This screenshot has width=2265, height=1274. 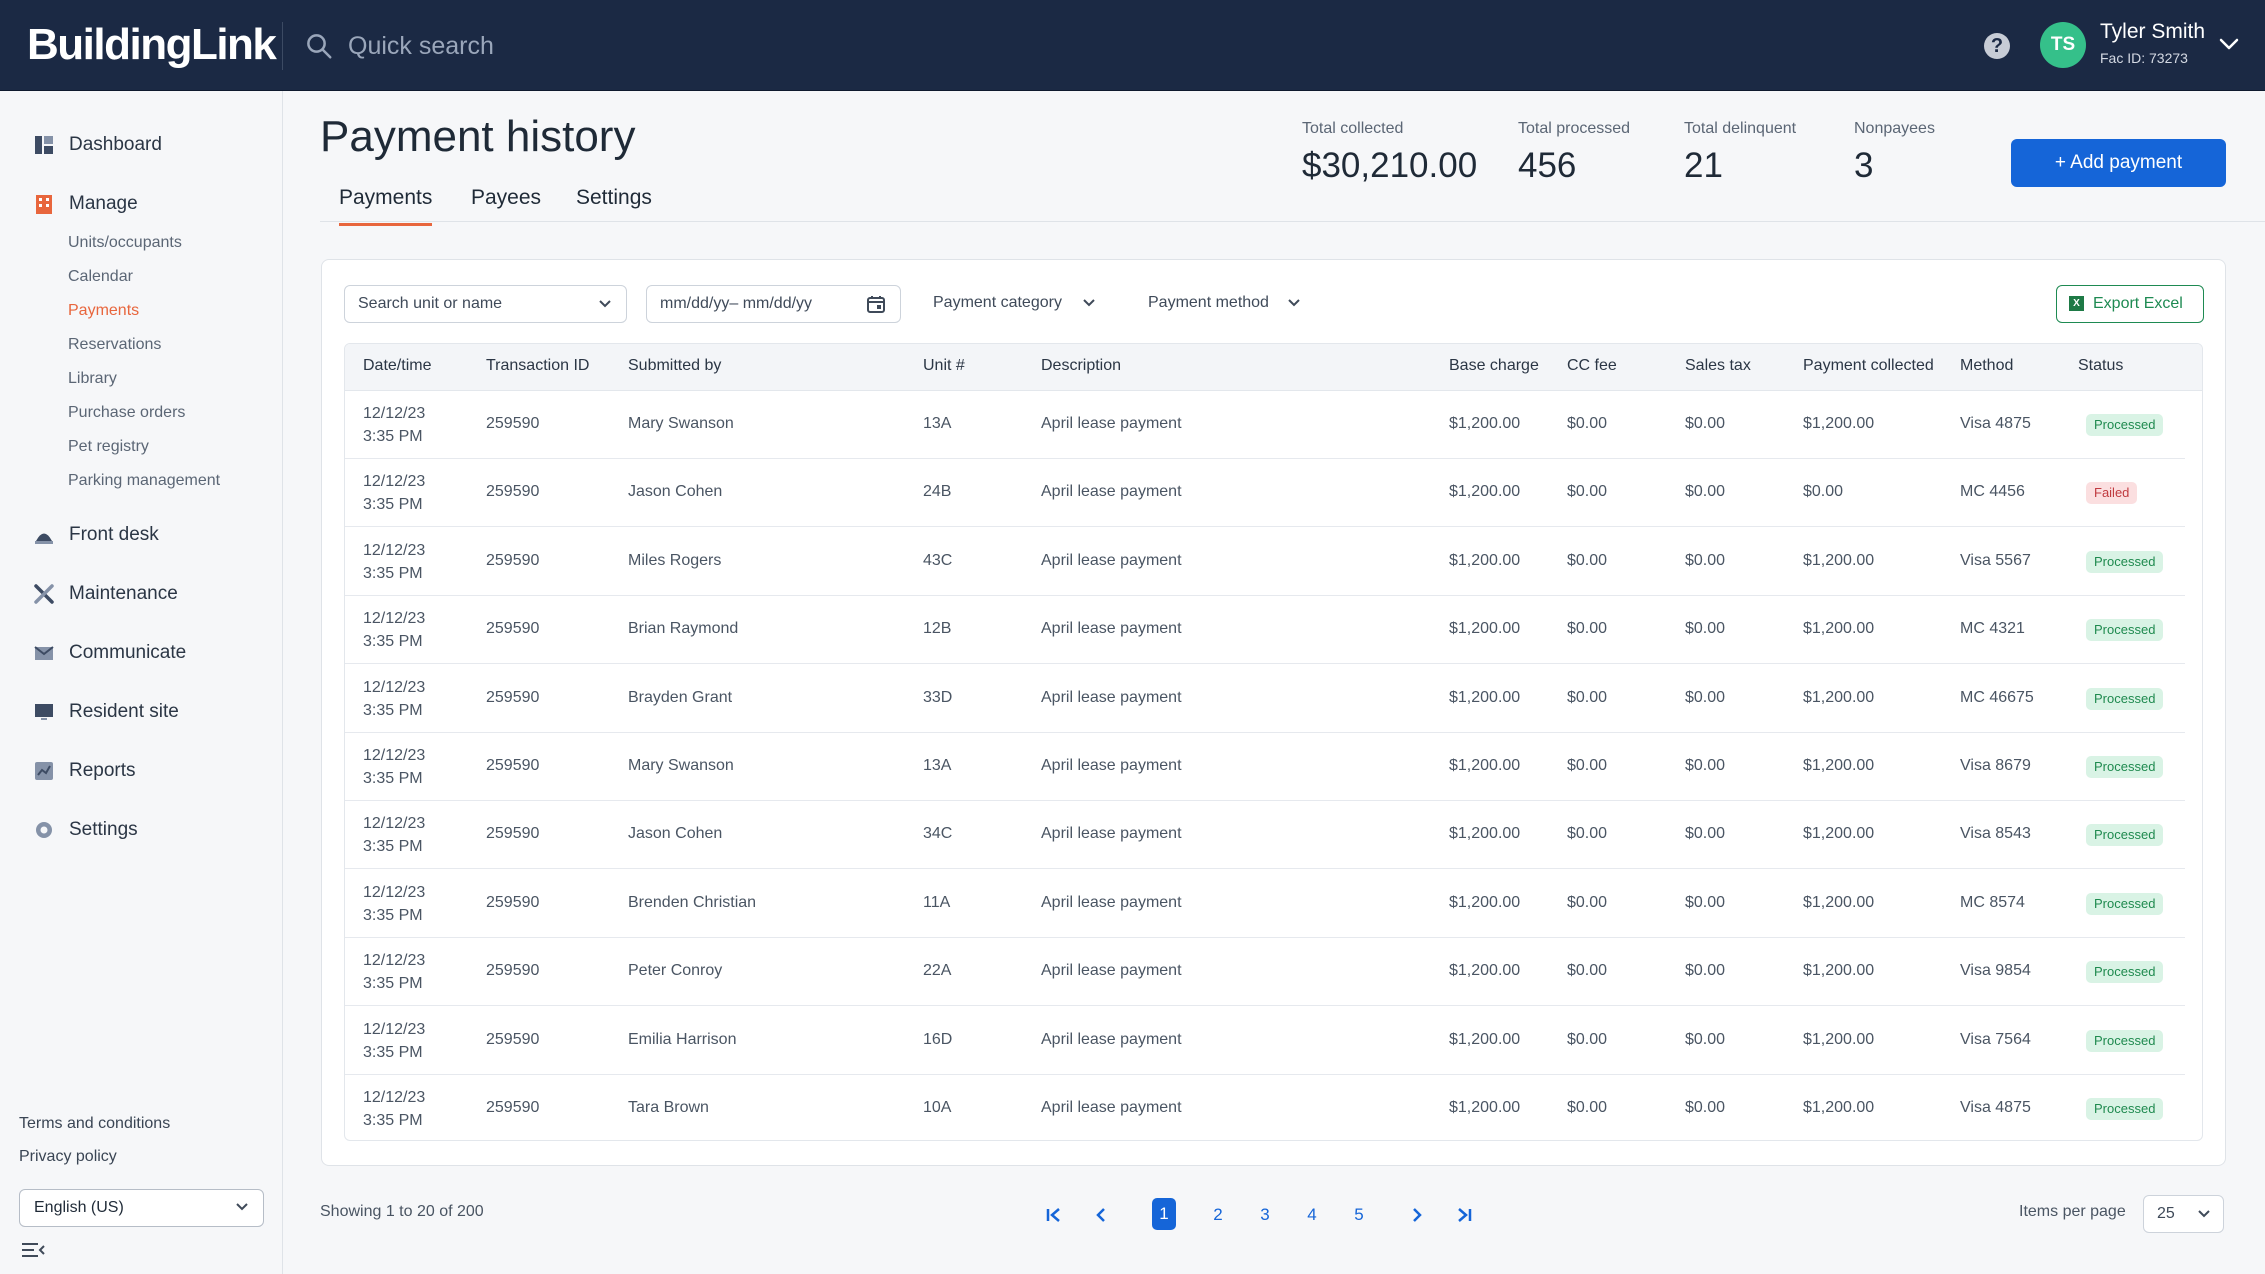 What do you see at coordinates (2130, 304) in the screenshot?
I see `export-excel-button: X Export Excel` at bounding box center [2130, 304].